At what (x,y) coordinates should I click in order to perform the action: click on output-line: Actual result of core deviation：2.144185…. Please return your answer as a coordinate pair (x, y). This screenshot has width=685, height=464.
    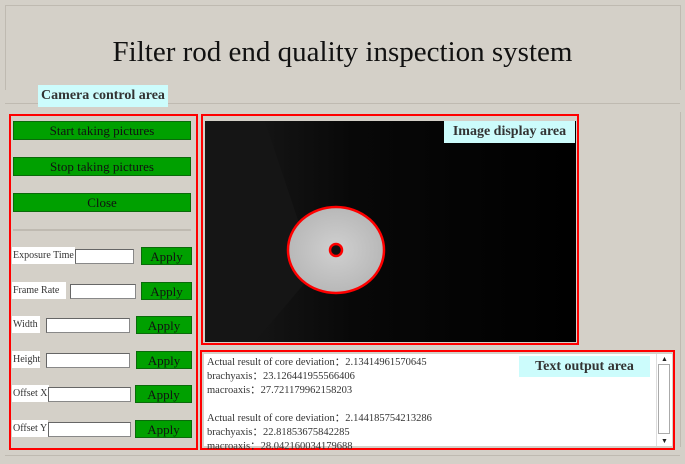
    Looking at the image, I should click on (319, 418).